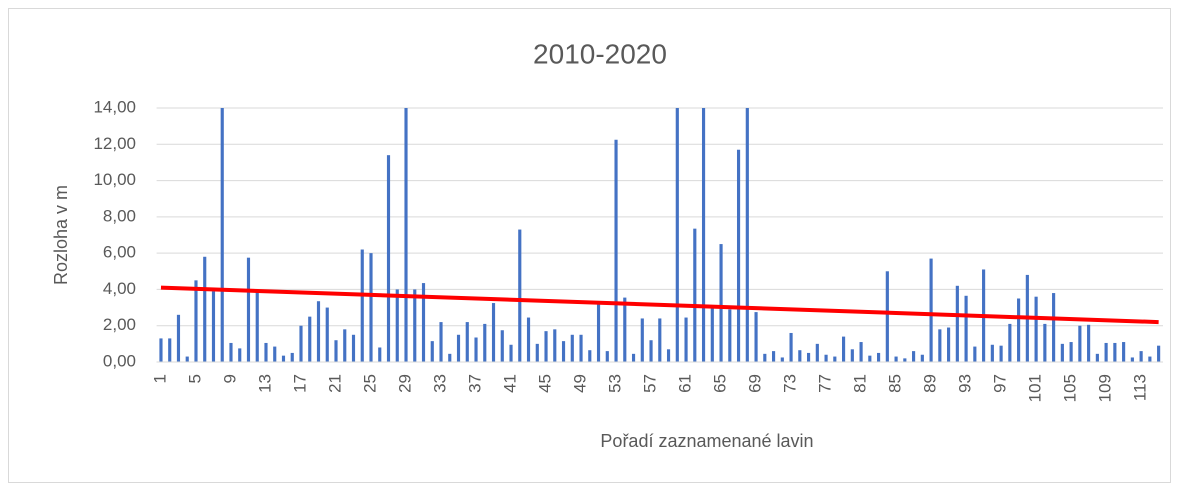  What do you see at coordinates (114, 106) in the screenshot?
I see `y-tick-label: 14,00` at bounding box center [114, 106].